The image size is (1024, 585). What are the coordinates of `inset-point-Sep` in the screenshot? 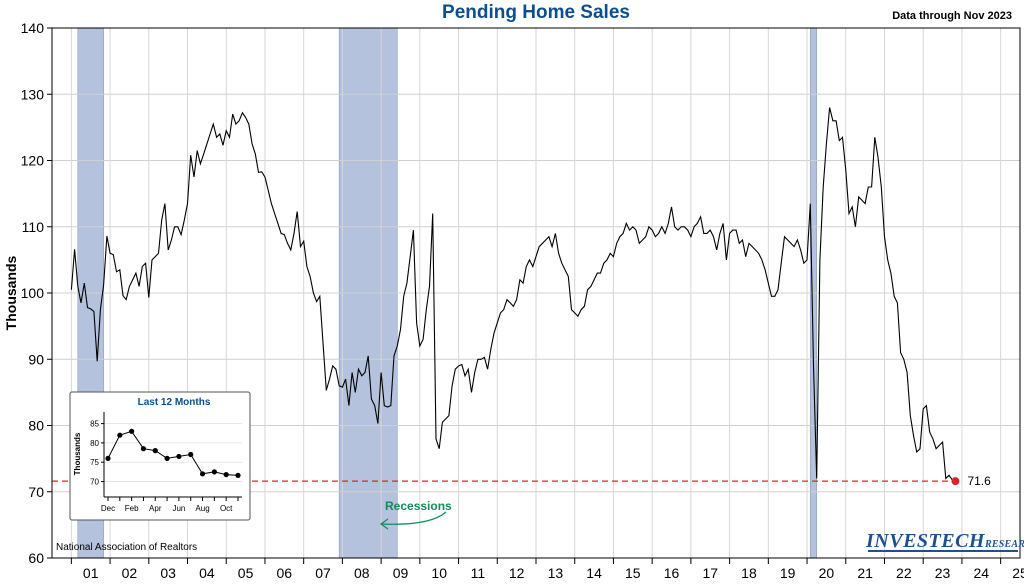 It's located at (214, 472).